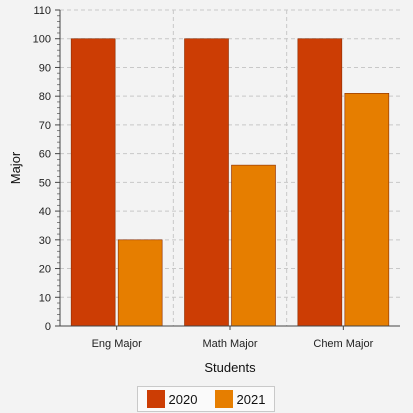 This screenshot has height=413, width=413. What do you see at coordinates (45, 212) in the screenshot?
I see `y-tick-label: 40` at bounding box center [45, 212].